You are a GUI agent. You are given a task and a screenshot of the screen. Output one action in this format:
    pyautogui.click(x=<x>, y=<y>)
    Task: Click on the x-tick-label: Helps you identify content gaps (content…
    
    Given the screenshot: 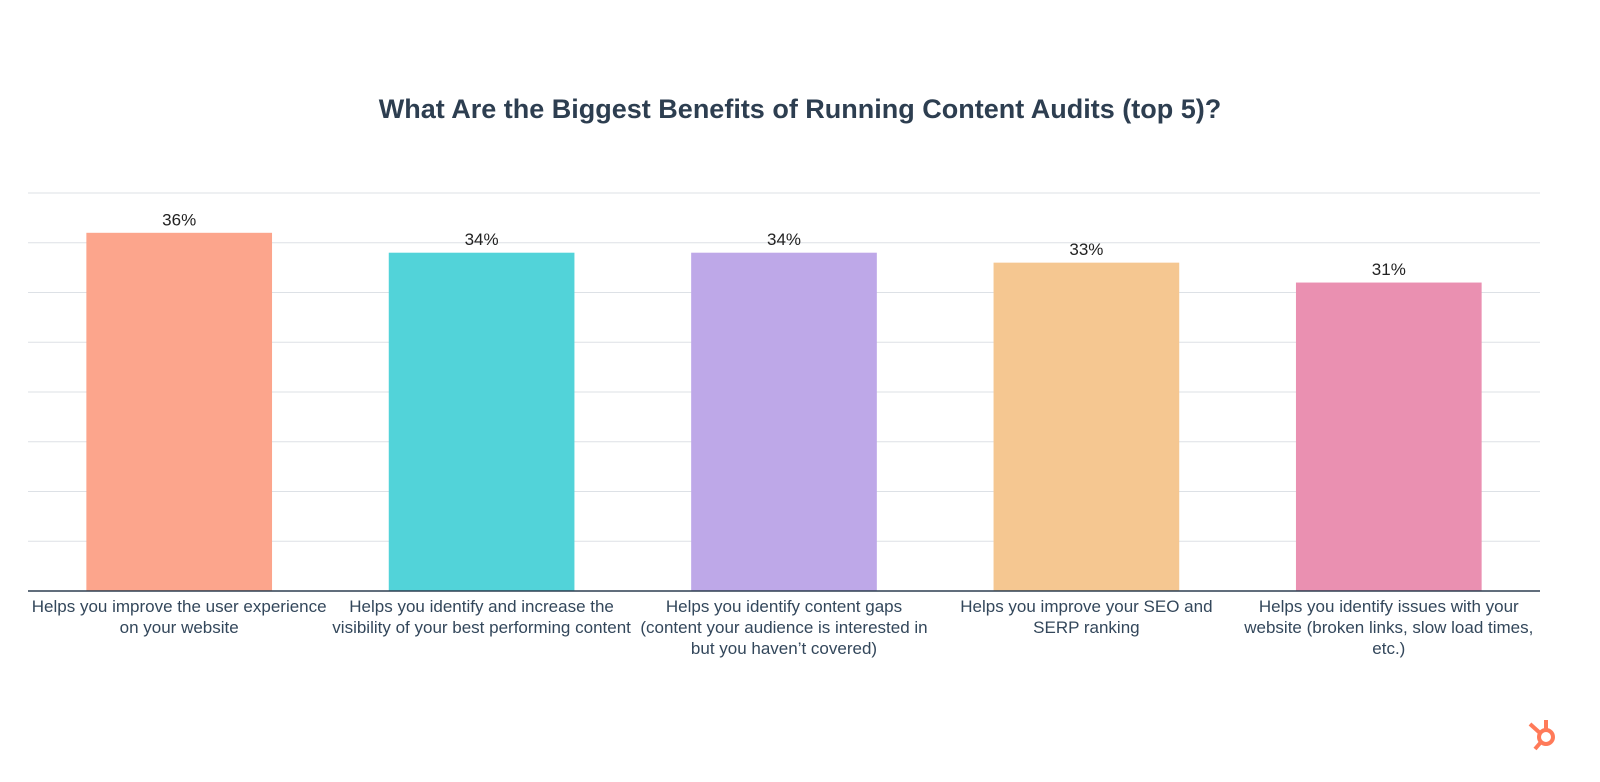 What is the action you would take?
    pyautogui.click(x=784, y=627)
    